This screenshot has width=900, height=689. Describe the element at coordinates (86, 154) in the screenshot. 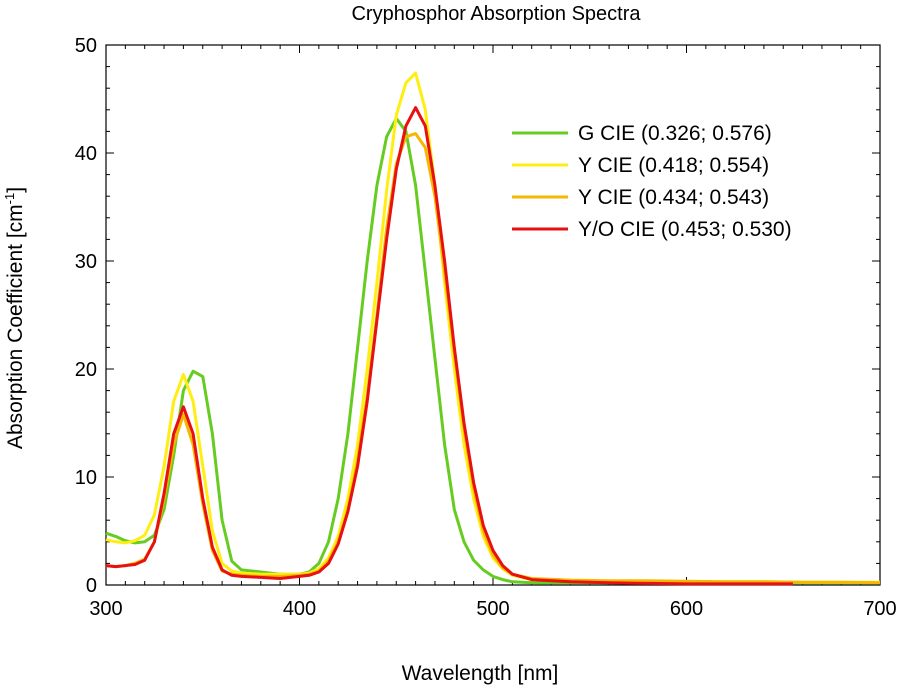

I see `y-tick-label: 40` at that location.